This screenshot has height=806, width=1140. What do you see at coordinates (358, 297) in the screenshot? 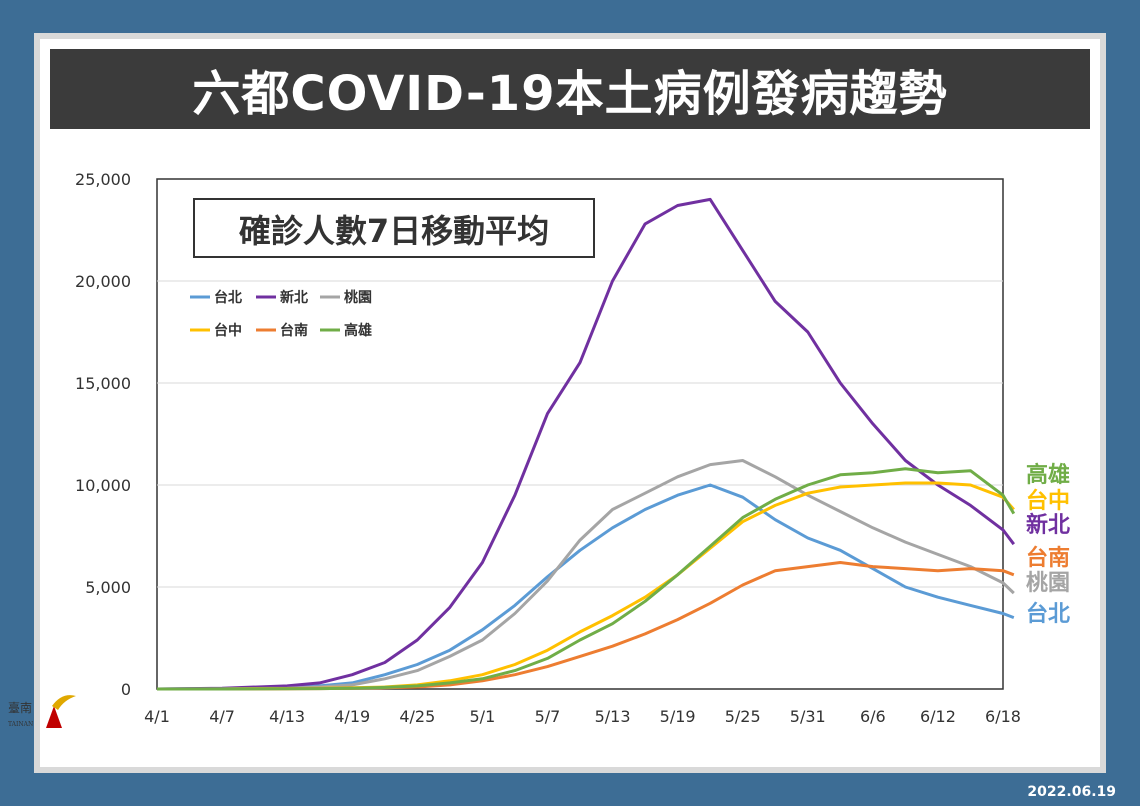
I see `legend-label: 桃園` at bounding box center [358, 297].